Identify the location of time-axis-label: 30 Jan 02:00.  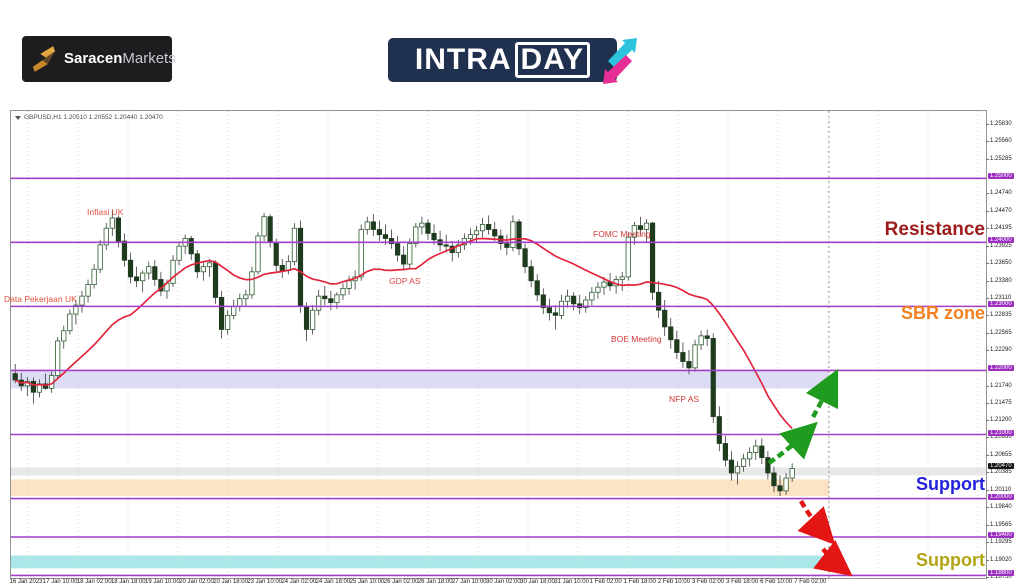
(503, 582).